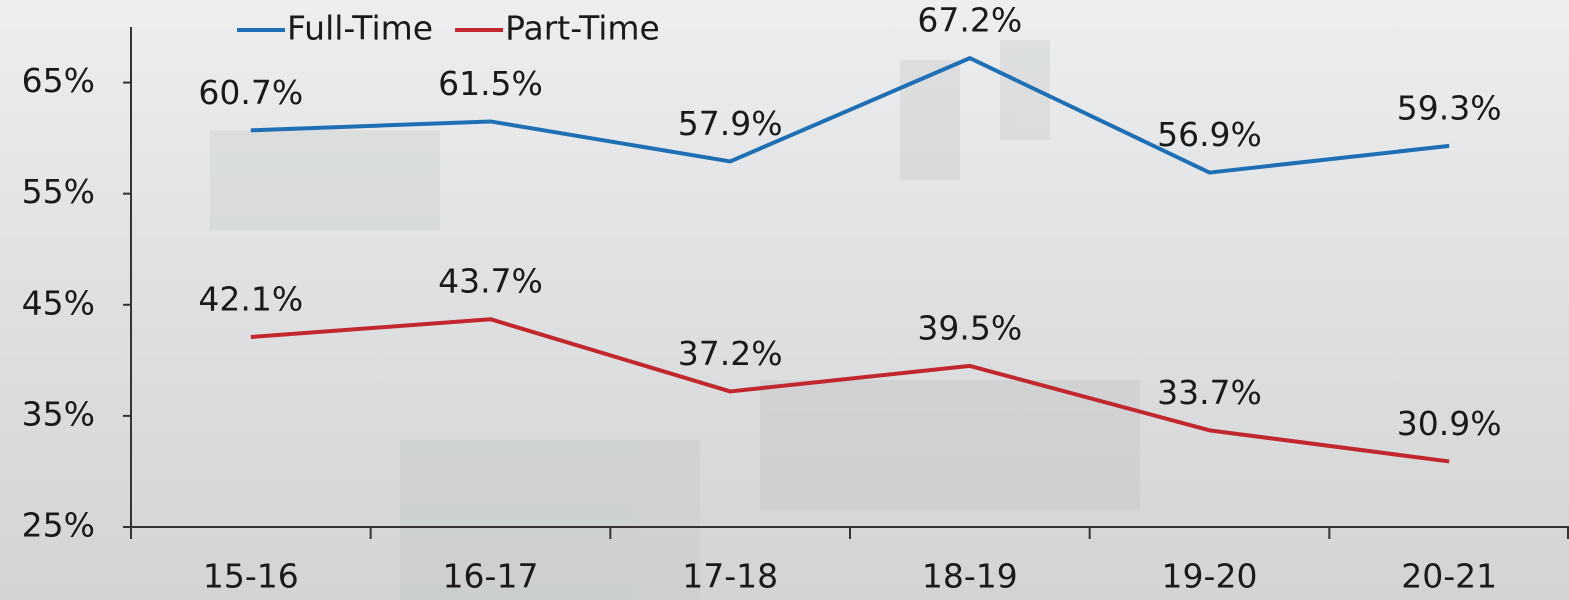 The height and width of the screenshot is (600, 1569). I want to click on data-label: 39.5%, so click(969, 327).